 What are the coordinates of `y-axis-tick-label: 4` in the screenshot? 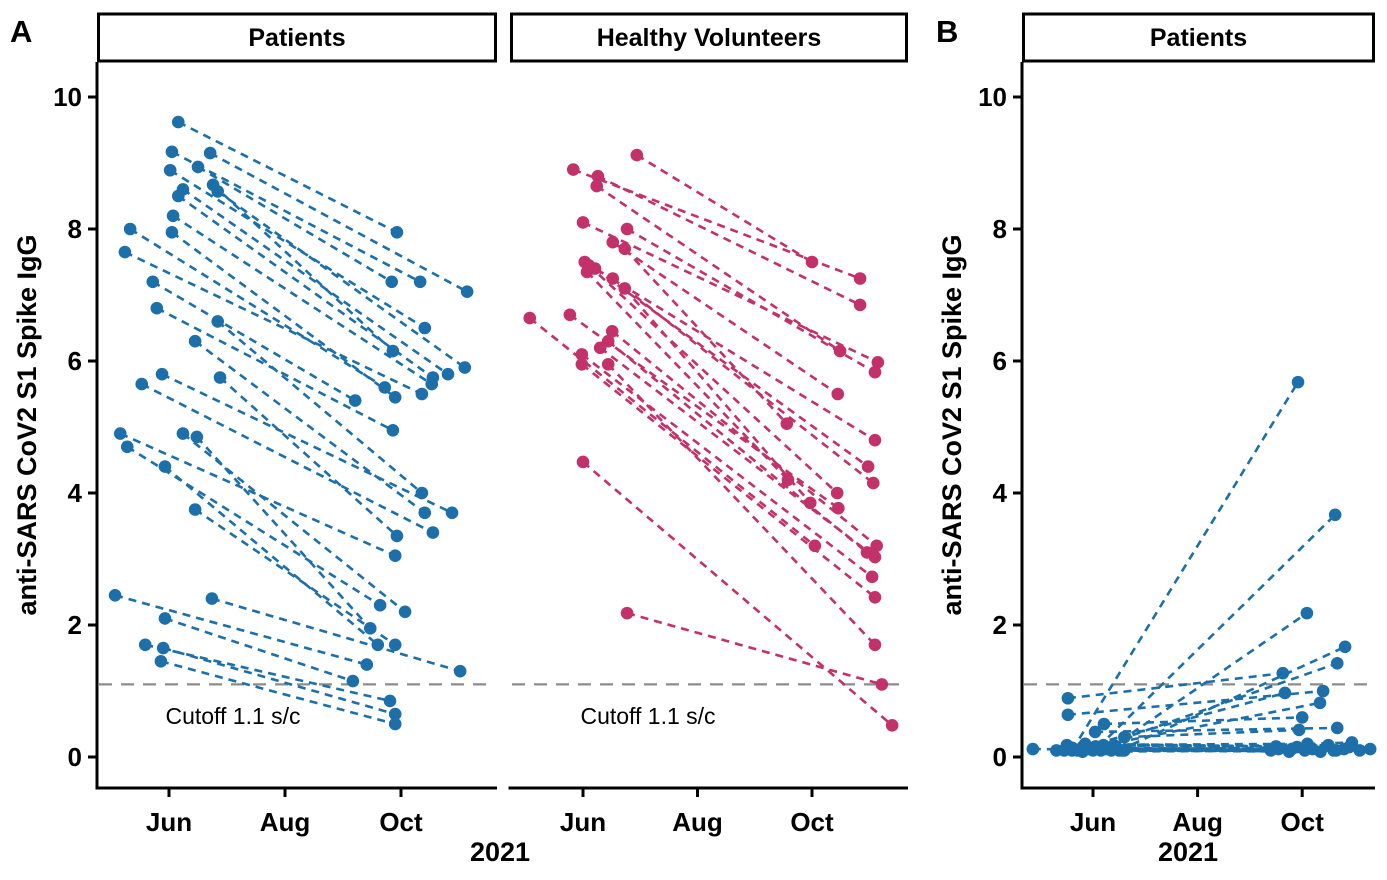 It's located at (1000, 493).